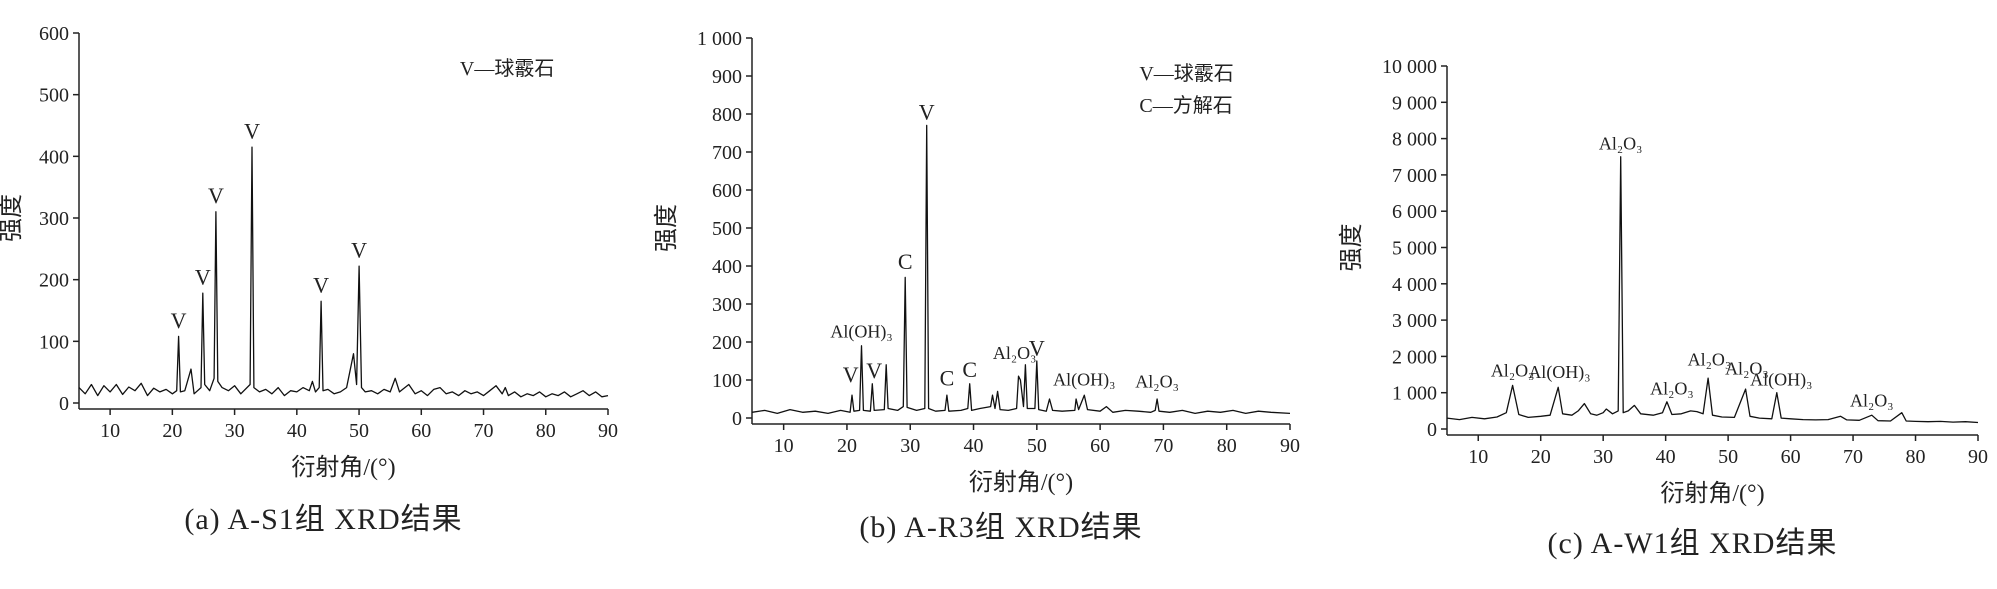 The image size is (1997, 589). Describe the element at coordinates (1414, 212) in the screenshot. I see `y-tick-label: 6 000` at that location.